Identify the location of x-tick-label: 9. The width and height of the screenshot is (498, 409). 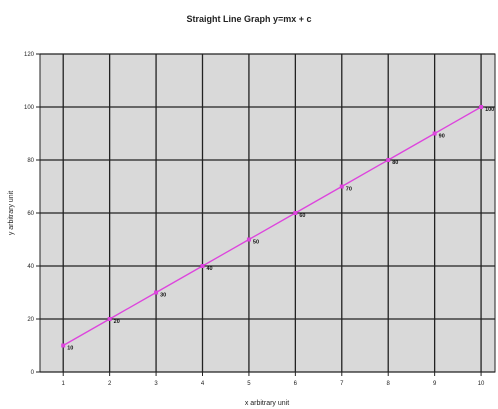
(435, 384).